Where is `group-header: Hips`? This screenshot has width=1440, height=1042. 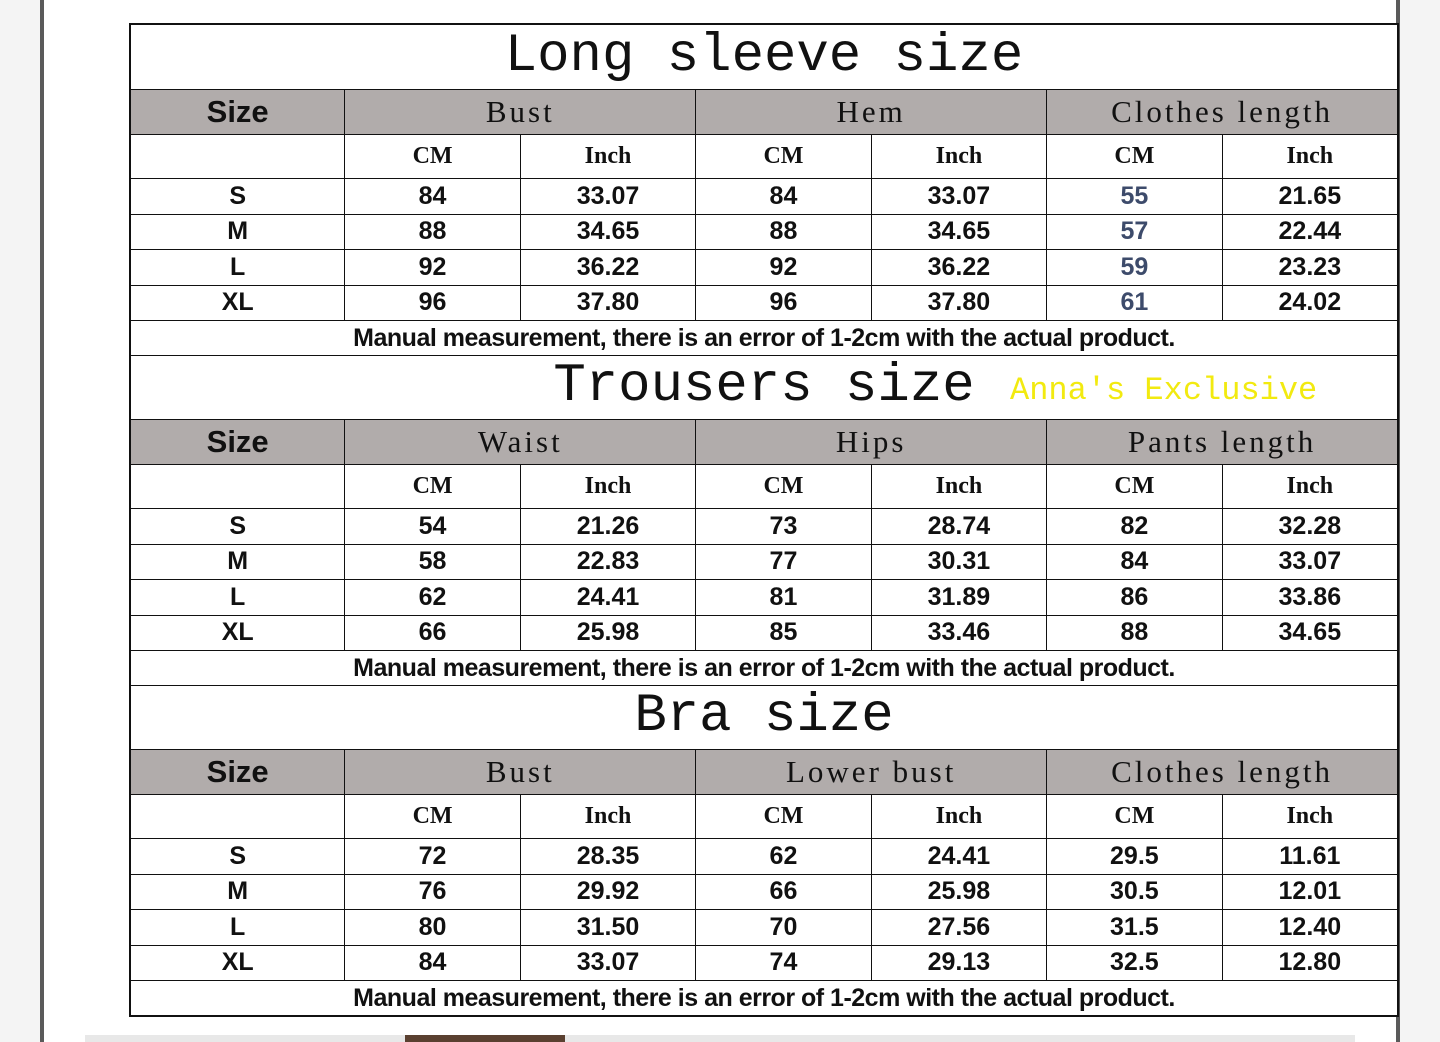 group-header: Hips is located at coordinates (870, 442).